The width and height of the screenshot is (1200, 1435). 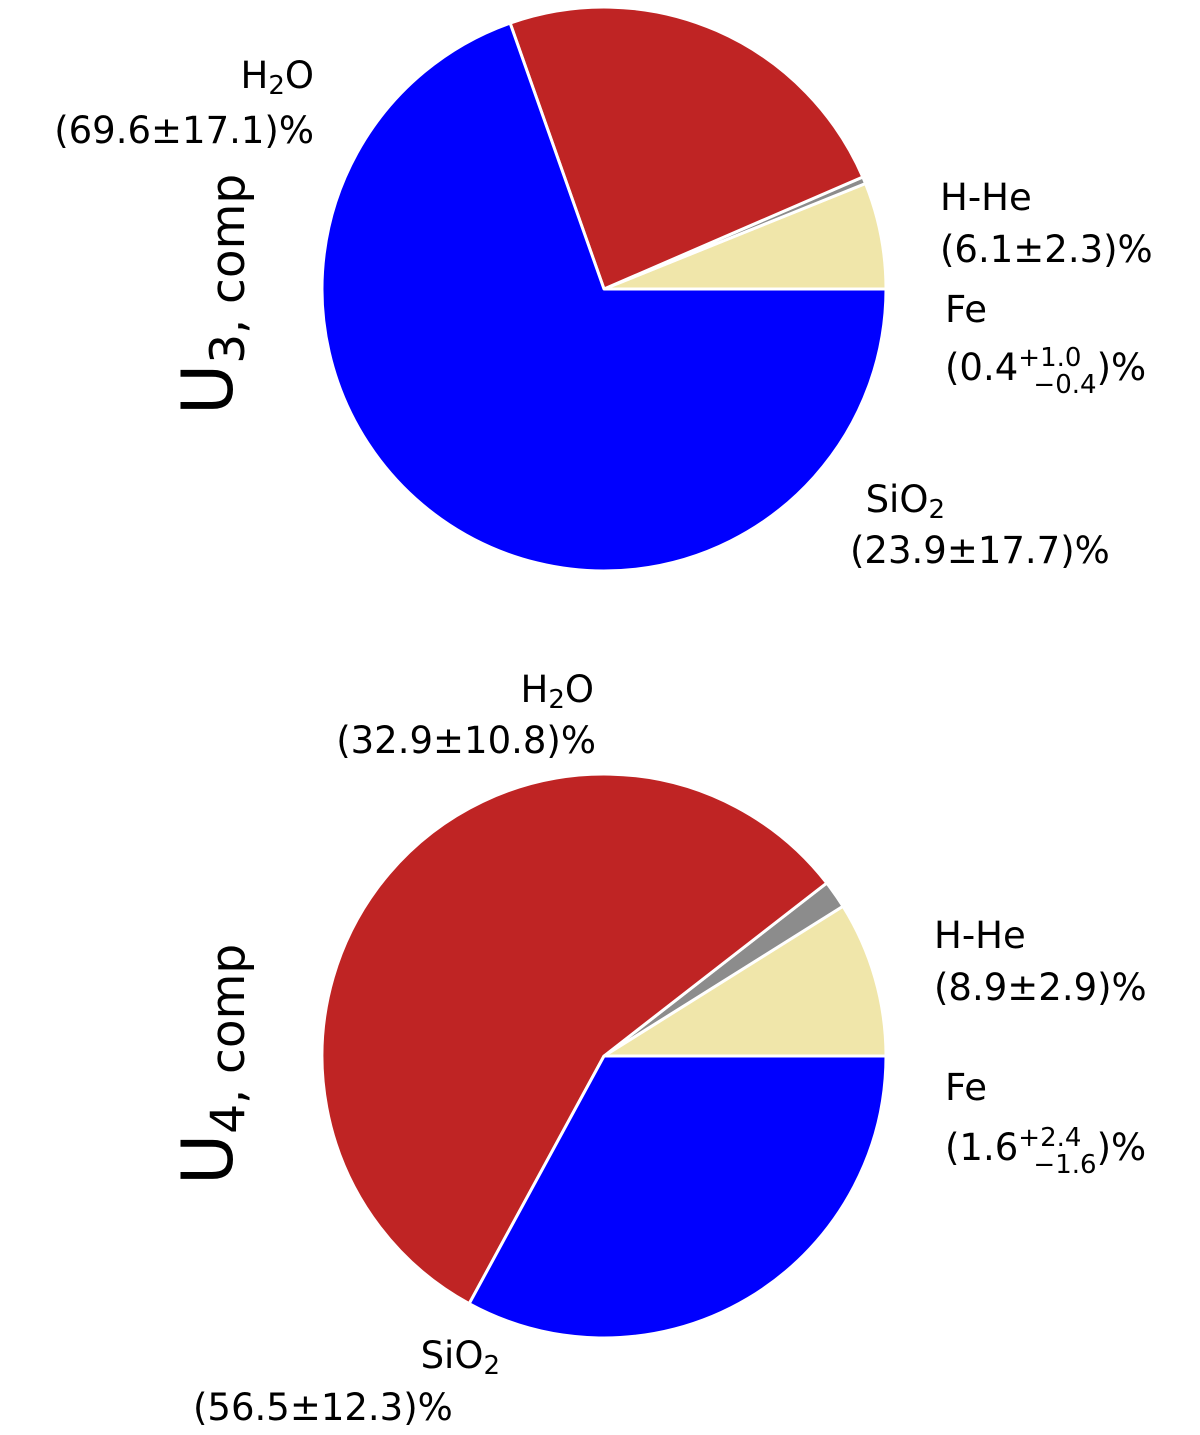 I want to click on label-u3-fe-name: Fe, so click(x=966, y=309).